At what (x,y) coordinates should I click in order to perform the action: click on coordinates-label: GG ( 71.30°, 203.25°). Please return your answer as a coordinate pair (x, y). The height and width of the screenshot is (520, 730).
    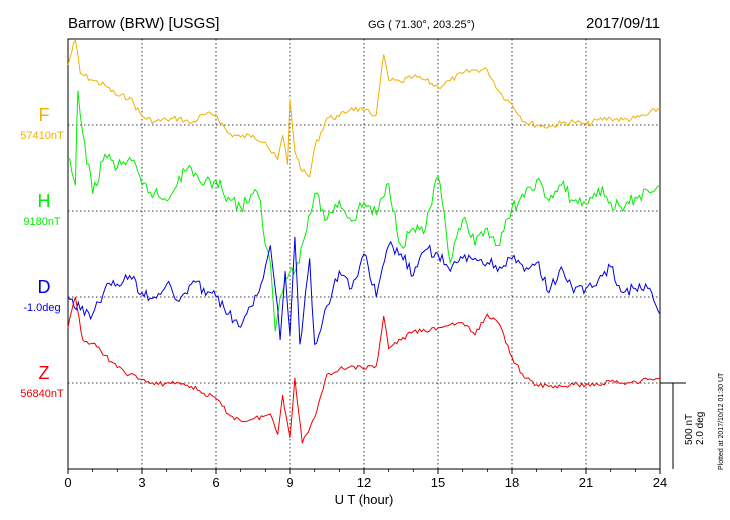
    Looking at the image, I should click on (421, 25).